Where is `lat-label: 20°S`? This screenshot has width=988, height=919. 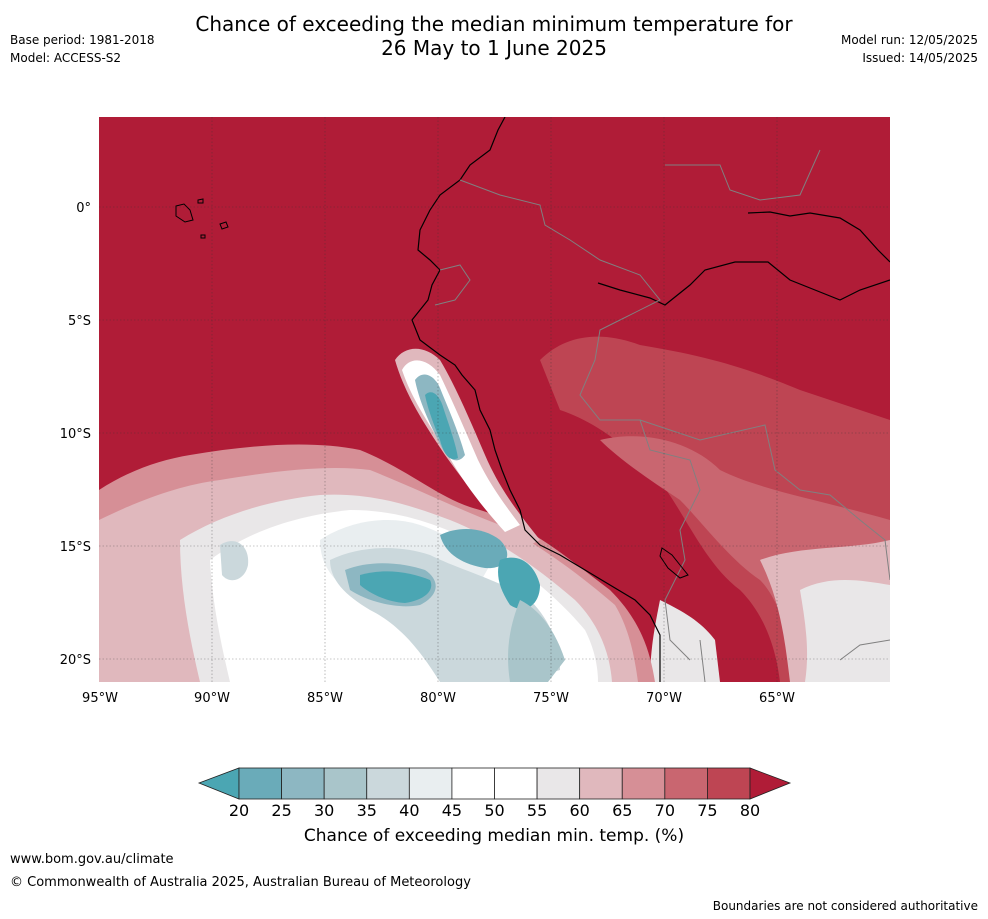
lat-label: 20°S is located at coordinates (75, 660).